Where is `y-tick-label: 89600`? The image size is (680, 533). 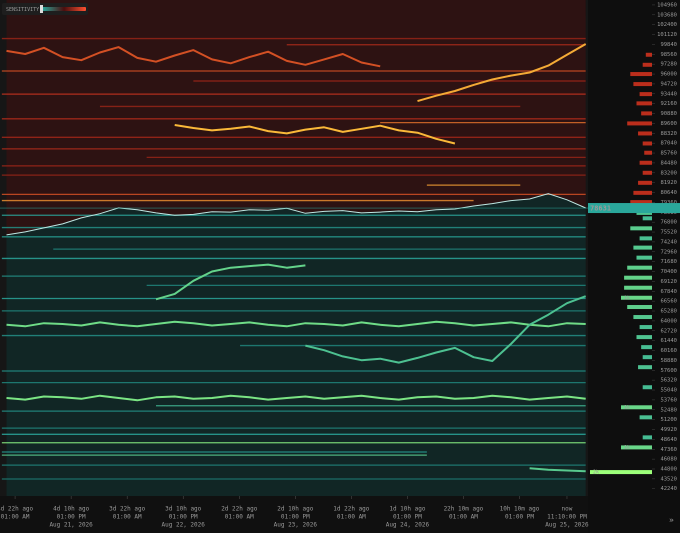
y-tick-label: 89600 is located at coordinates (668, 124).